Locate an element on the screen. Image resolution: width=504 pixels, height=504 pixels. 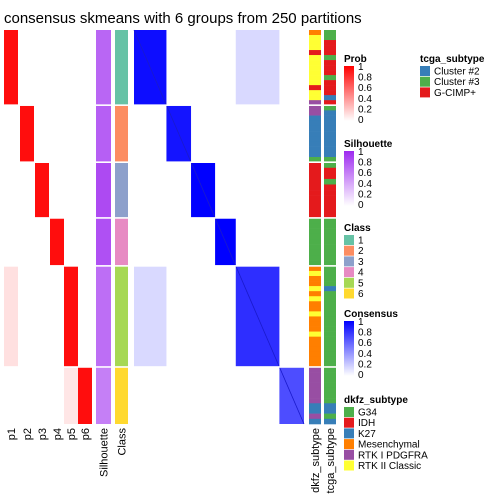
class-legend-label: 2 is located at coordinates (361, 251).